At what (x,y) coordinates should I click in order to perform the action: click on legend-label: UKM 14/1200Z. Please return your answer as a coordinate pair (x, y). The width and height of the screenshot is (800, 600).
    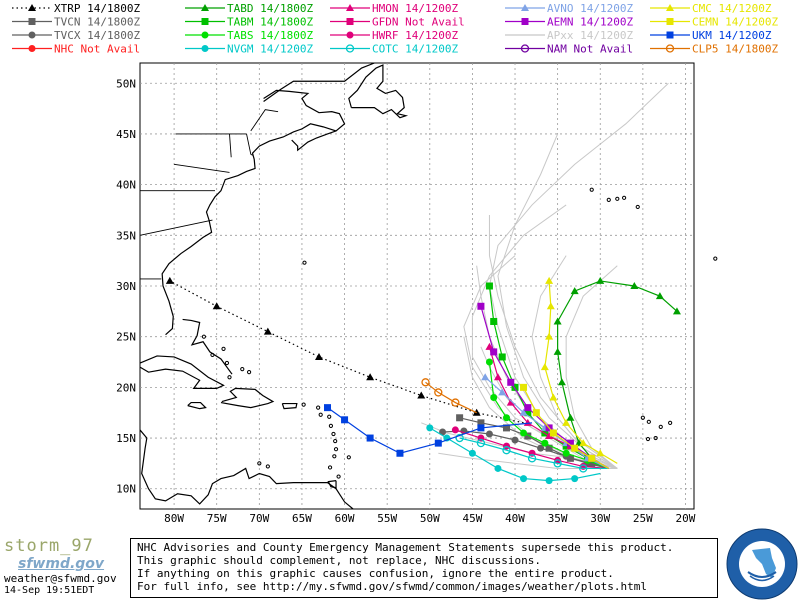
    Looking at the image, I should click on (732, 35).